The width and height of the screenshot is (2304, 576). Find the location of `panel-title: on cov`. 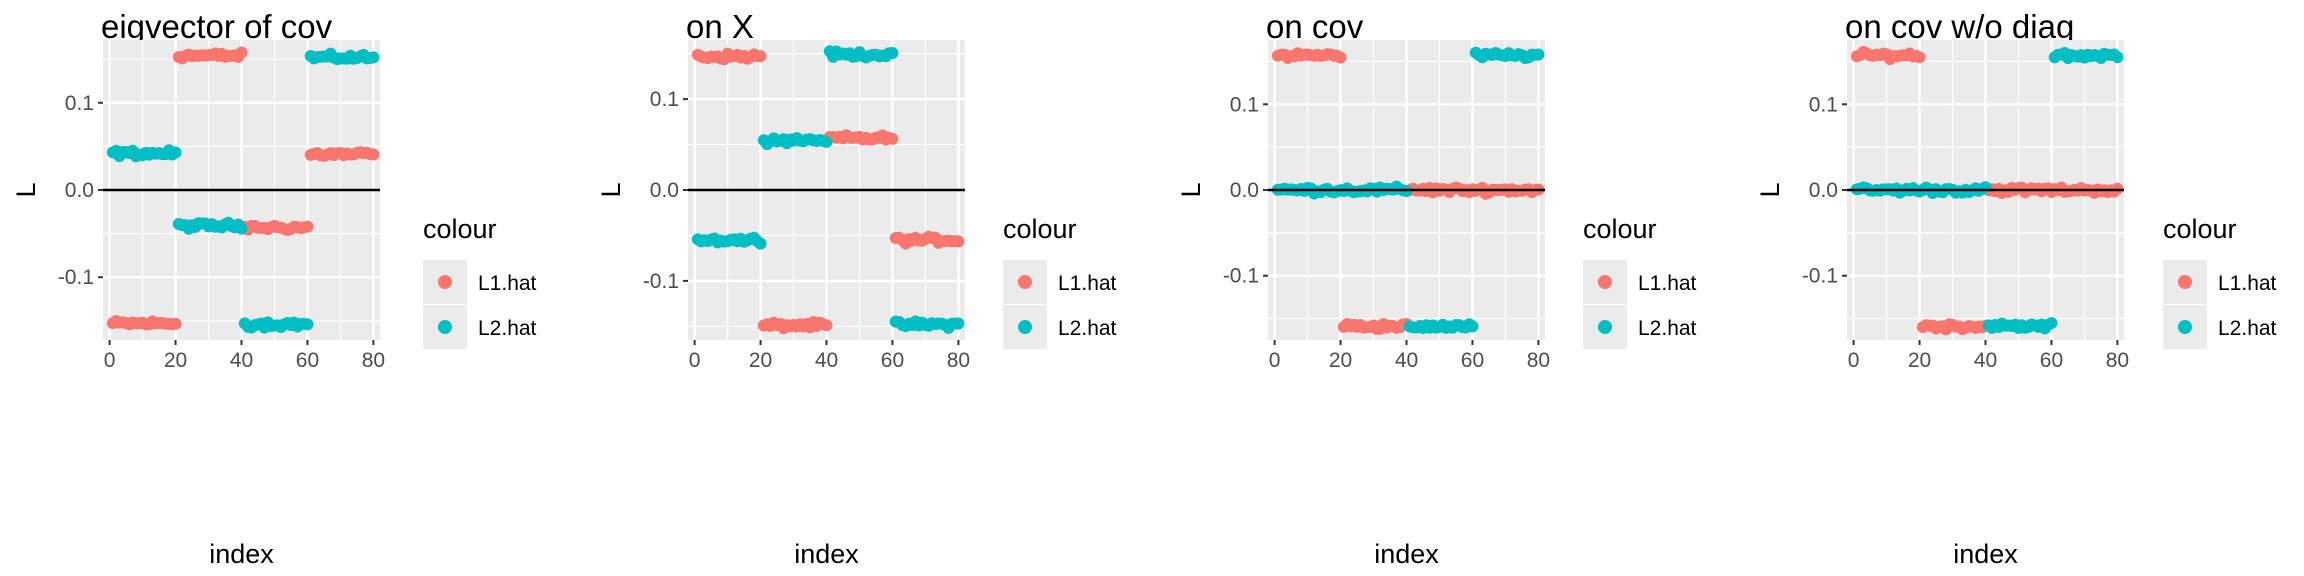

panel-title: on cov is located at coordinates (1315, 26).